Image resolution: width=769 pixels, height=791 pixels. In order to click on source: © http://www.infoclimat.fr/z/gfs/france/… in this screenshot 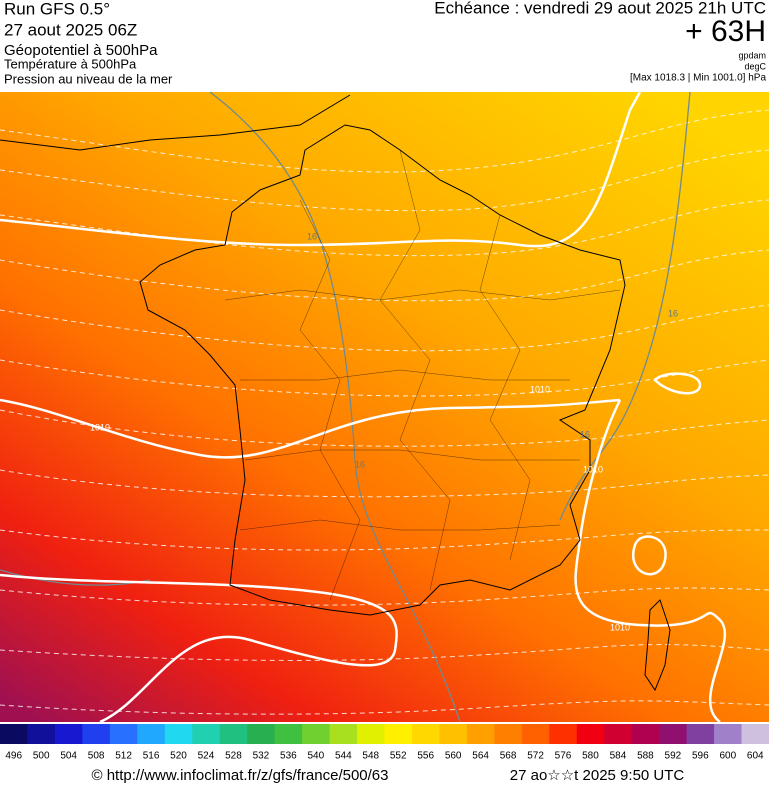, I will do `click(239, 775)`.